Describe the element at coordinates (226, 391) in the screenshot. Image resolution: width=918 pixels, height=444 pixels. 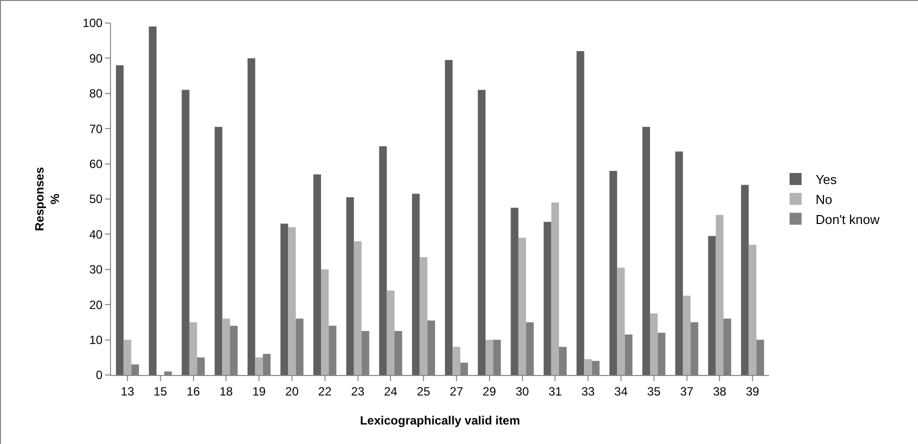
I see `x-tick-label: 18` at that location.